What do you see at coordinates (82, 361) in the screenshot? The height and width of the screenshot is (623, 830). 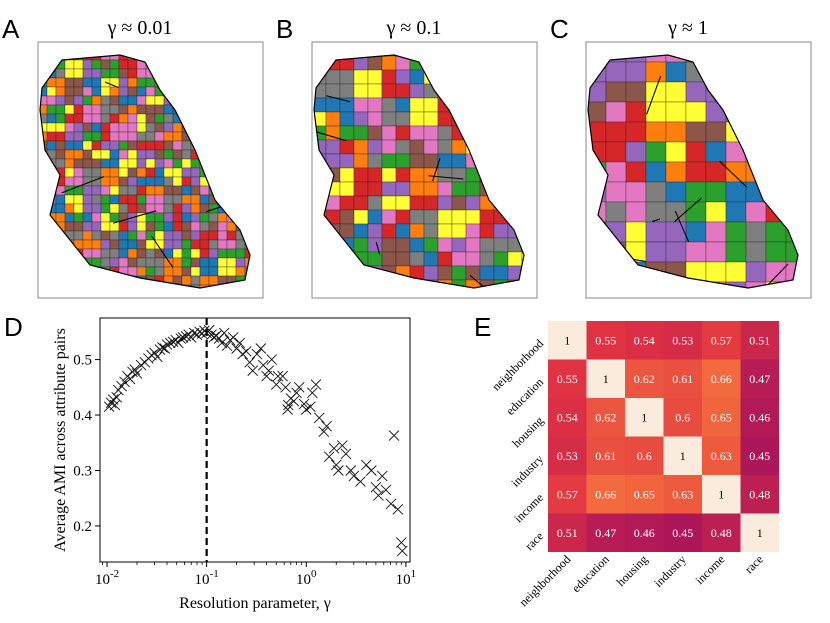 I see `y-tick-label: 0.5` at bounding box center [82, 361].